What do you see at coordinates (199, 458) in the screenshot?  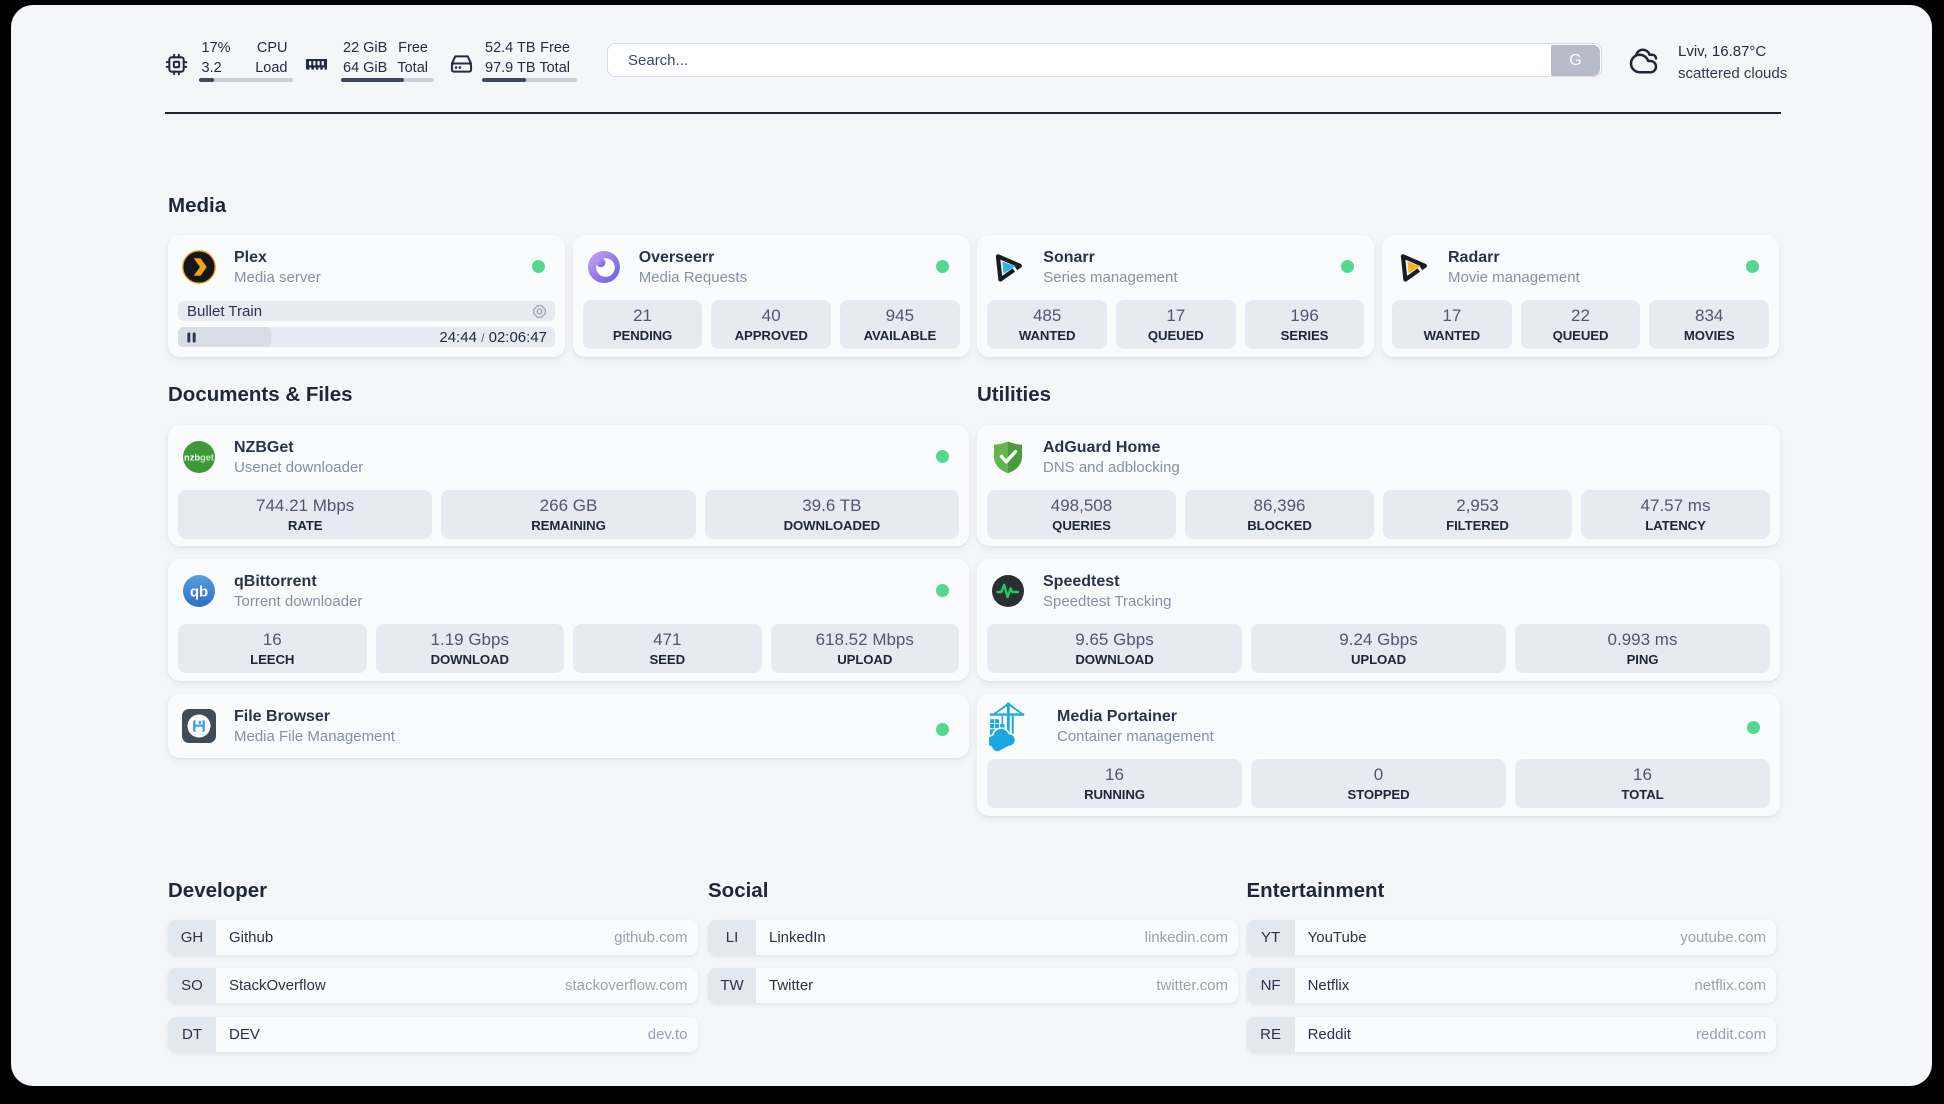 I see `svg-text: nzbget` at bounding box center [199, 458].